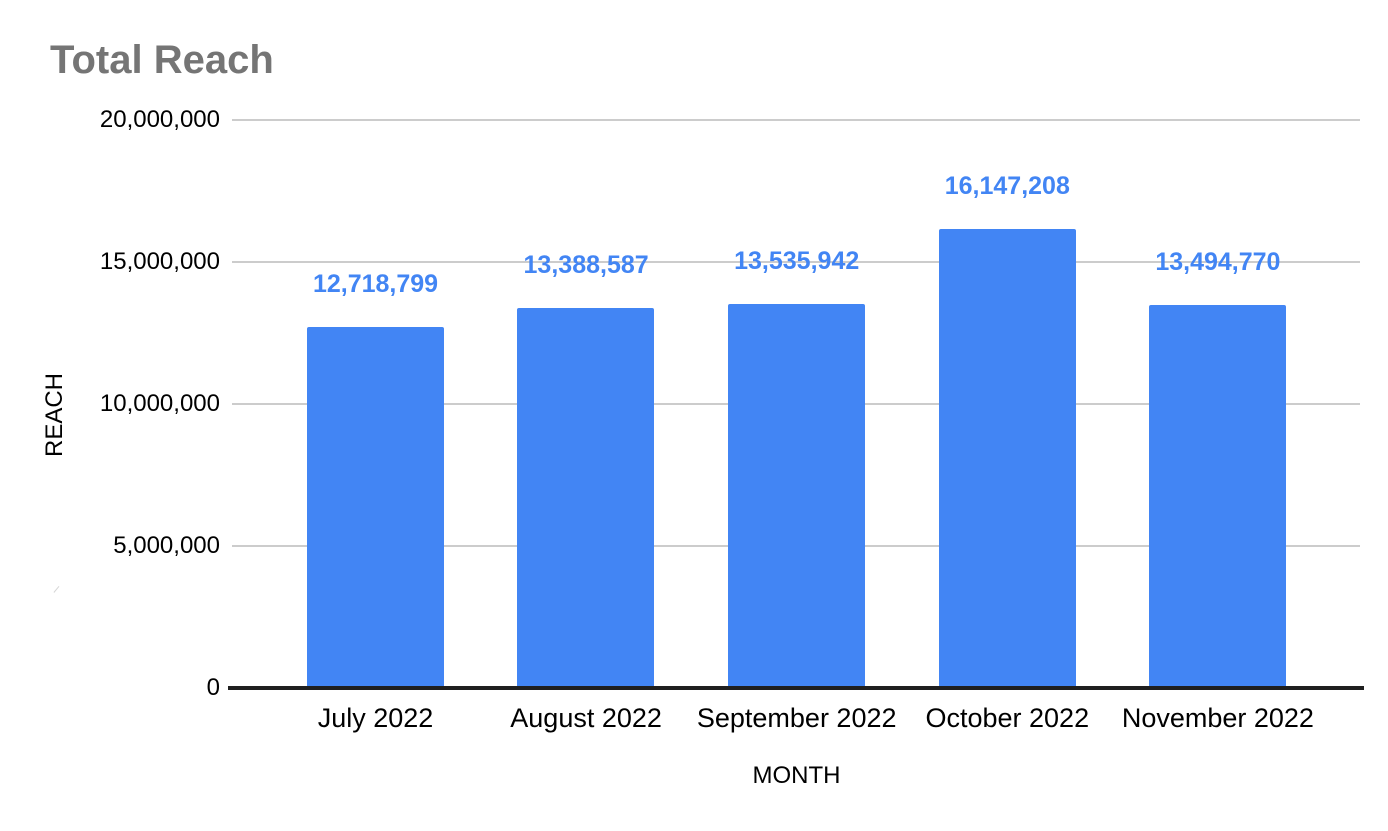 The height and width of the screenshot is (831, 1388). Describe the element at coordinates (375, 283) in the screenshot. I see `value-label-july-2022: 12,718,799` at that location.